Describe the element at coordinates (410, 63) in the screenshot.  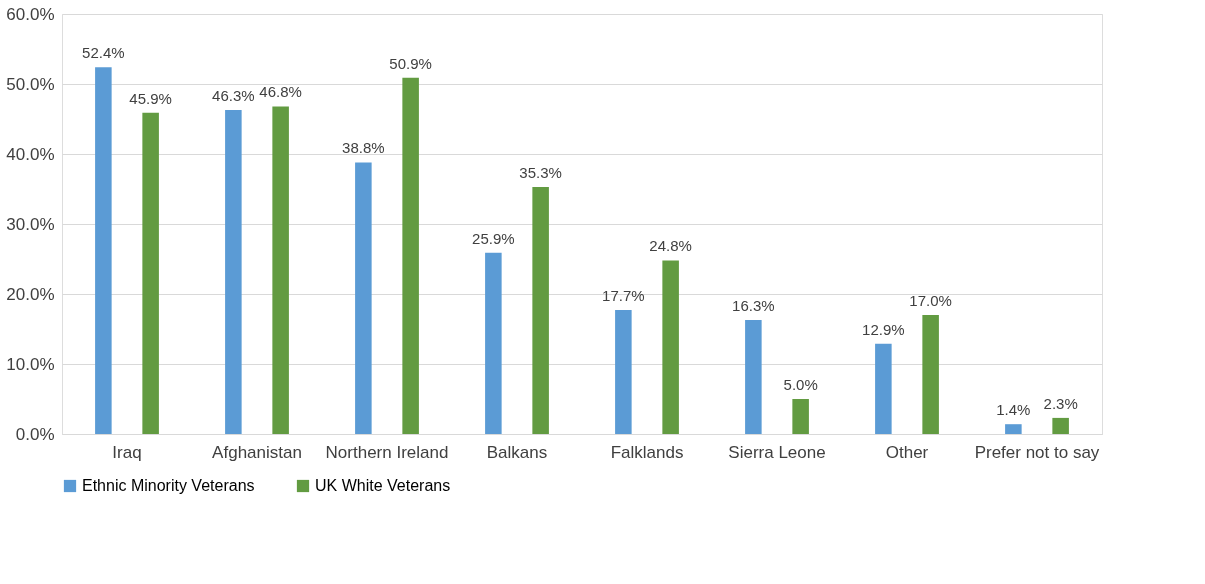
I see `data-label: 50.9%` at that location.